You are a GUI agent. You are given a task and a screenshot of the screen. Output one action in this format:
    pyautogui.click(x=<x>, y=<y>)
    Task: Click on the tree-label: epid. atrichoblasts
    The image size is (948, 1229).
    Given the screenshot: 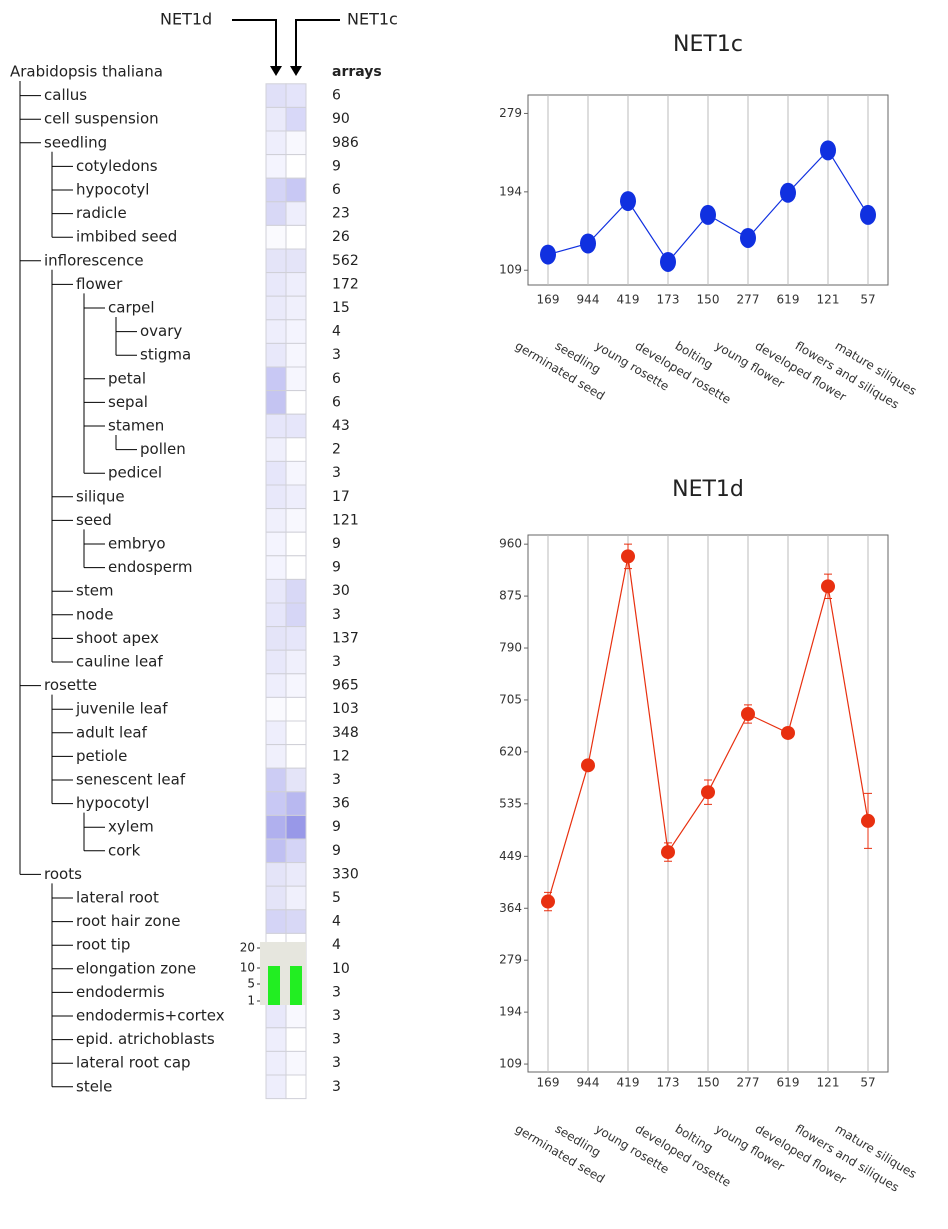 What is the action you would take?
    pyautogui.click(x=145, y=1039)
    